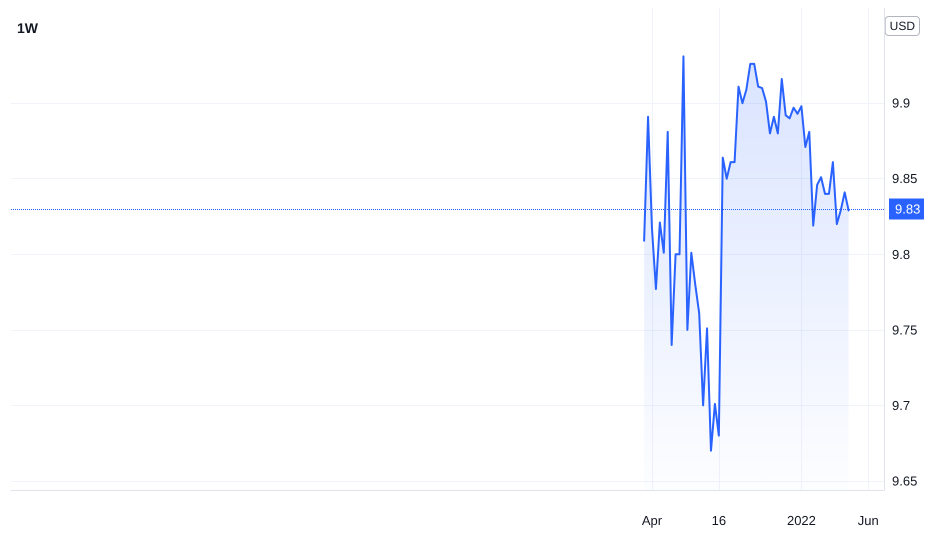  I want to click on y-tick-label: 9.85, so click(905, 178).